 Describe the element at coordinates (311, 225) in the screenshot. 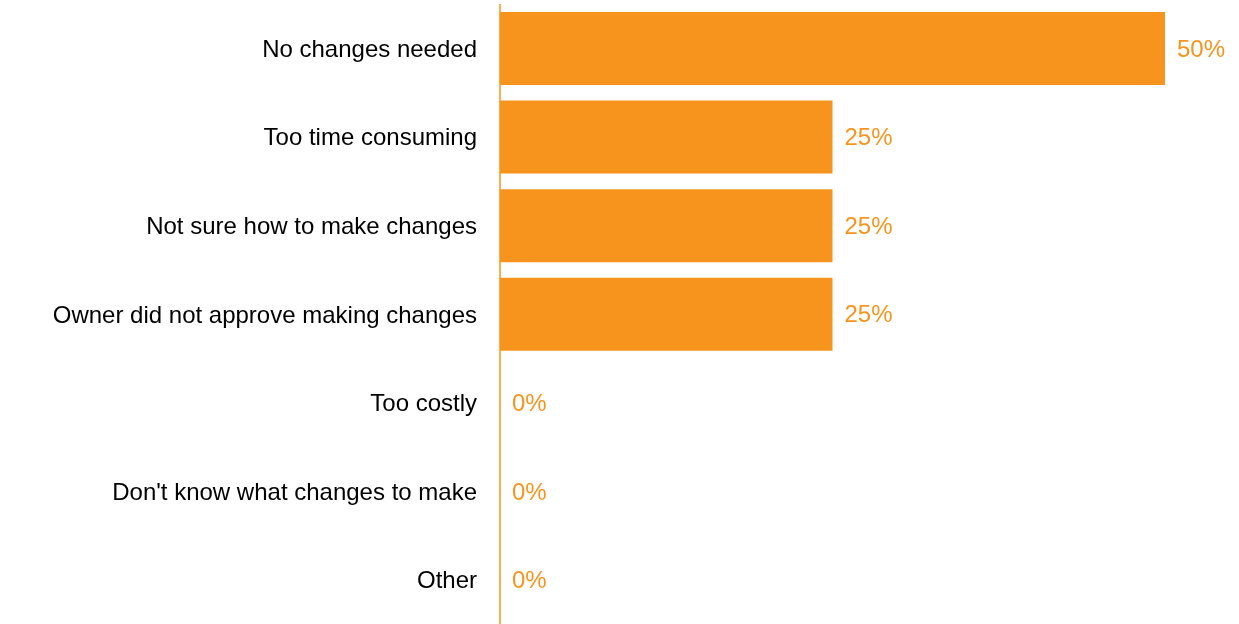

I see `y-tick-label: Not sure how to make changes` at that location.